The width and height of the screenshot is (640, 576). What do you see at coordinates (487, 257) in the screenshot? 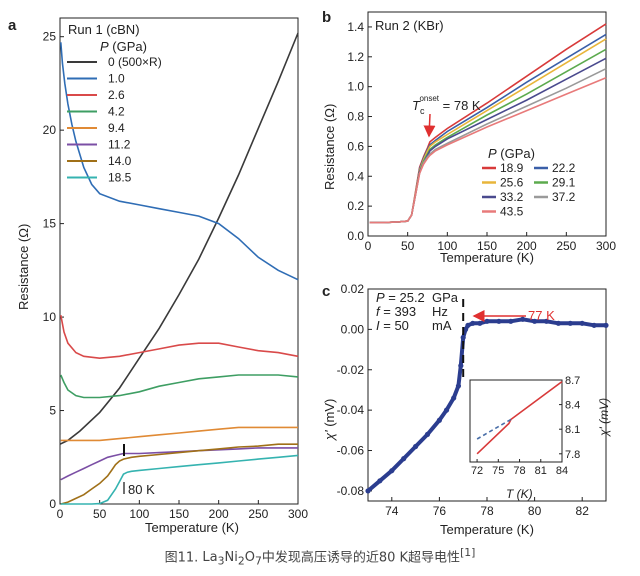
I see `panel-b-xlabel: Temperature (K)` at bounding box center [487, 257].